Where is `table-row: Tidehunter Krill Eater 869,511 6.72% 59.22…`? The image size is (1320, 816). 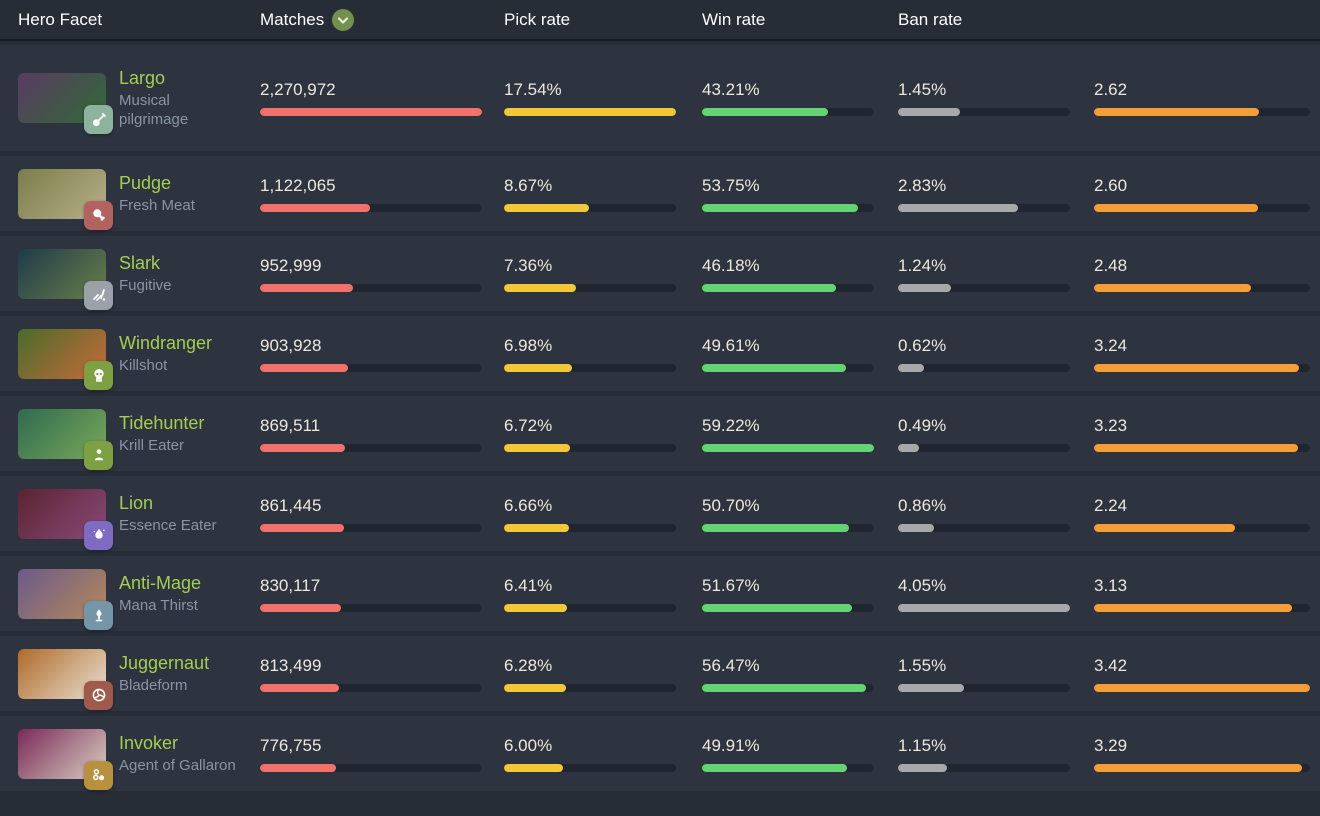
table-row: Tidehunter Krill Eater 869,511 6.72% 59.22… is located at coordinates (660, 433).